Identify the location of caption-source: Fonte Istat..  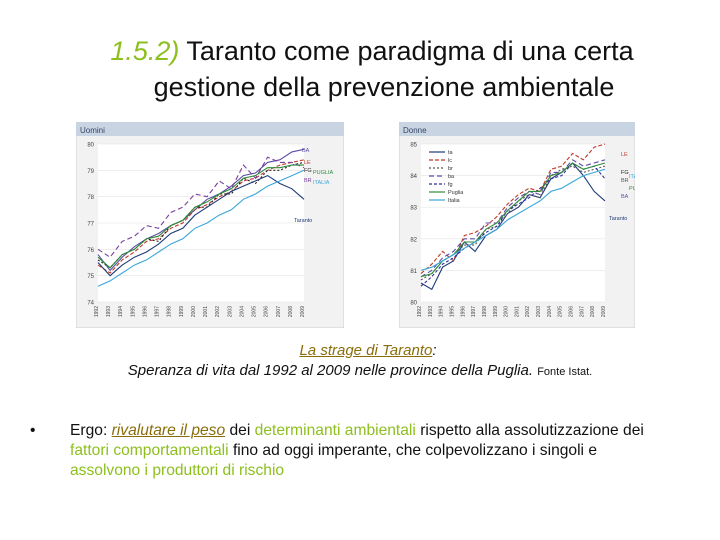
(565, 372).